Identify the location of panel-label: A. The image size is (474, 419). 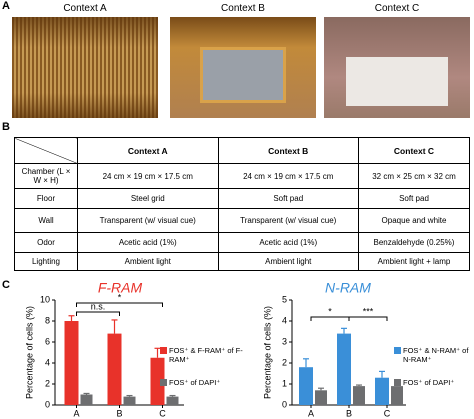
(6, 6).